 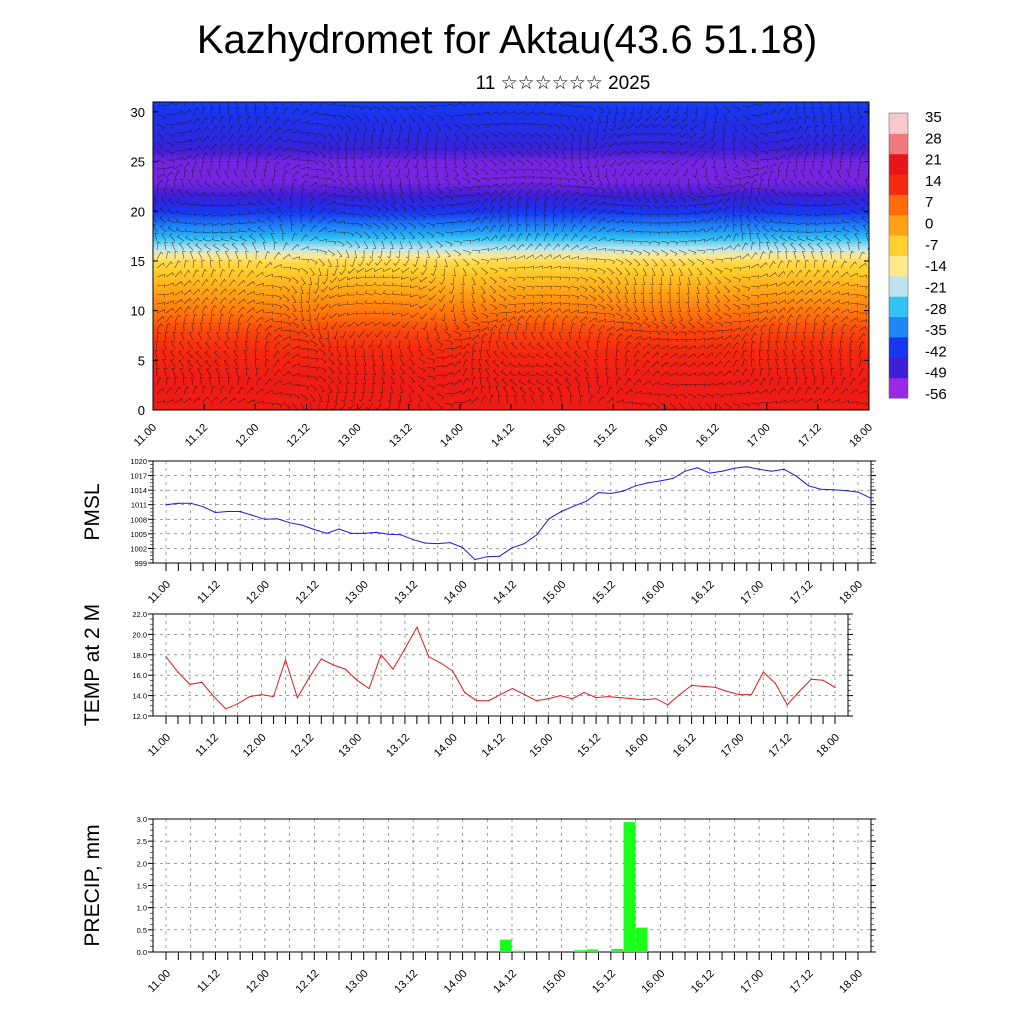 What do you see at coordinates (936, 373) in the screenshot?
I see `colorbar-tick-label: -49` at bounding box center [936, 373].